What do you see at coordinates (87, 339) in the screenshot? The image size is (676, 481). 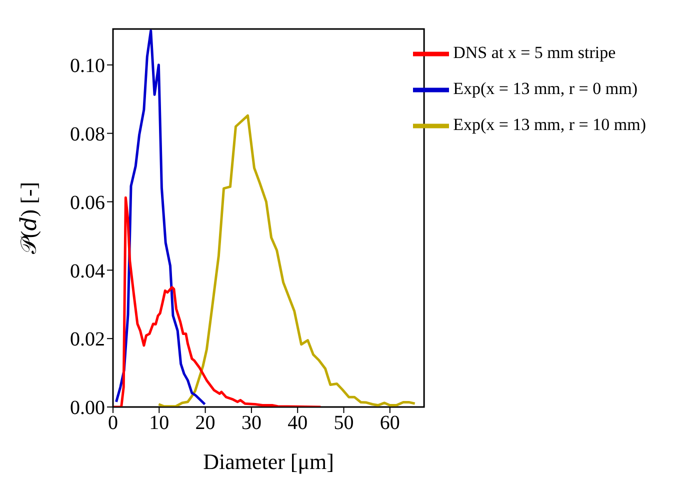 I see `y-tick-label: 0.02` at bounding box center [87, 339].